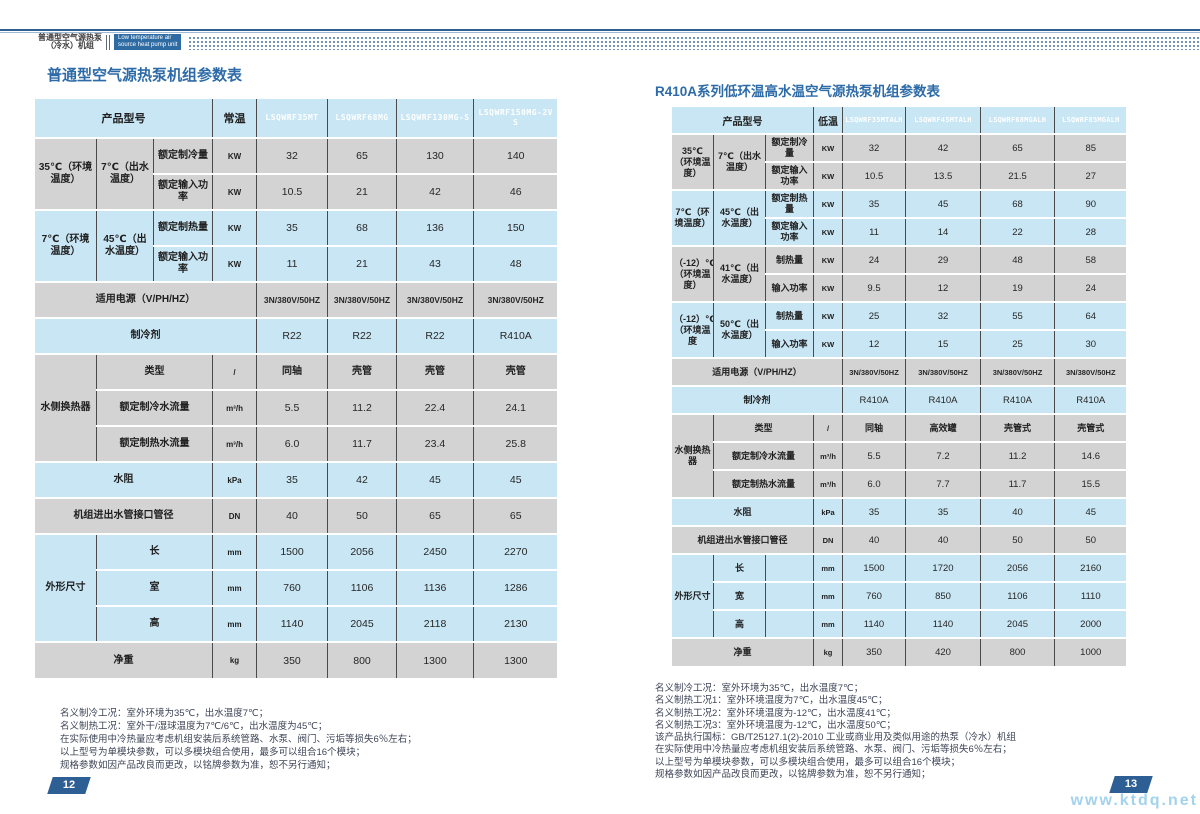  Describe the element at coordinates (943, 175) in the screenshot. I see `value-cell: 13.5` at that location.